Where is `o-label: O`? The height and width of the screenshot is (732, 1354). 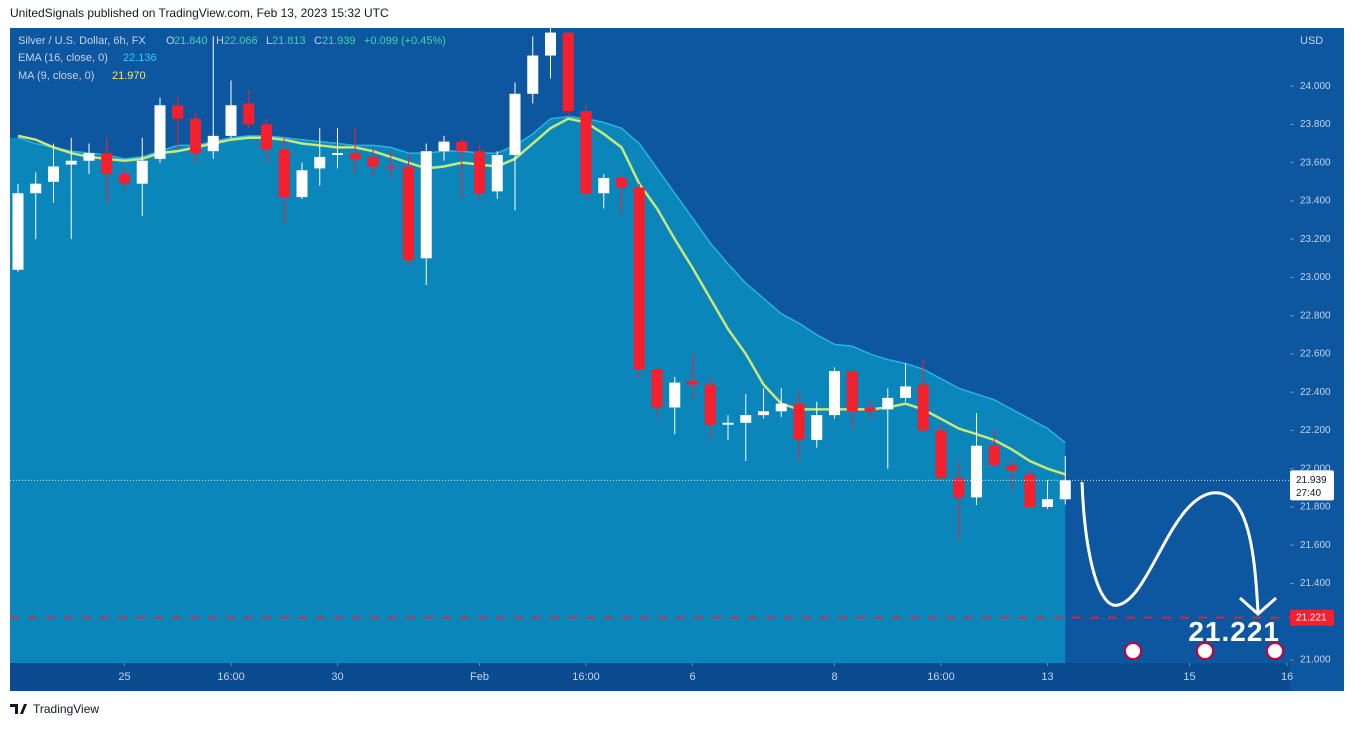 o-label: O is located at coordinates (170, 41).